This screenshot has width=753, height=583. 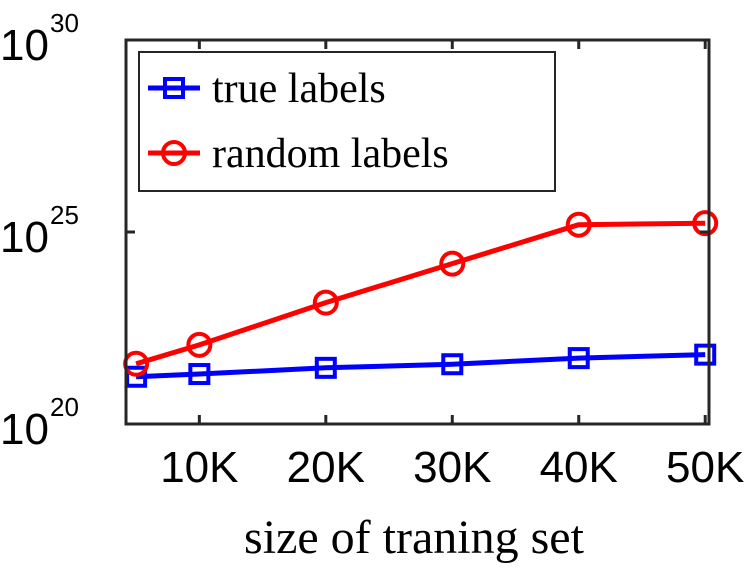 I want to click on x-tick-label: 20K, so click(x=326, y=467).